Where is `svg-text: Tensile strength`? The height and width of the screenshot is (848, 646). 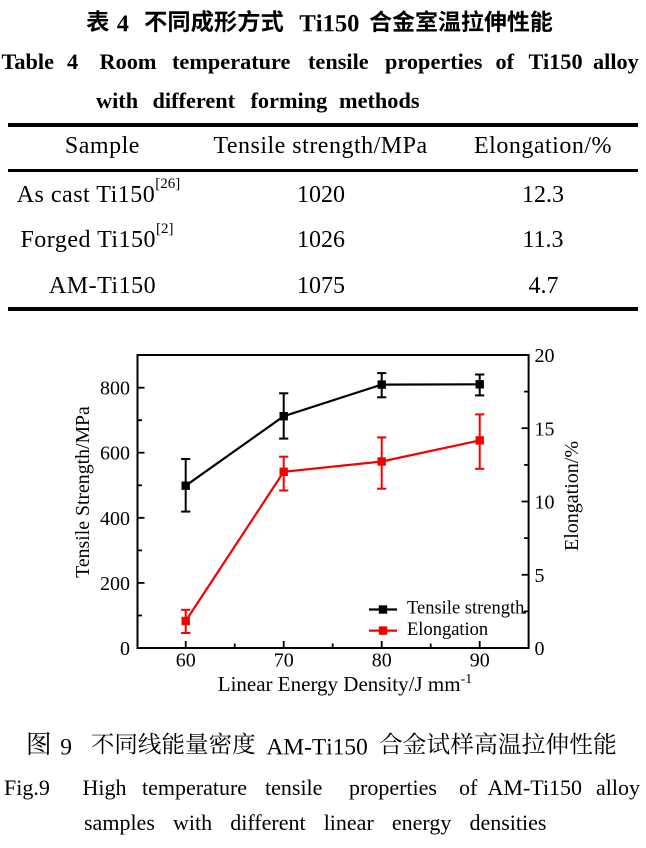 svg-text: Tensile strength is located at coordinates (465, 609).